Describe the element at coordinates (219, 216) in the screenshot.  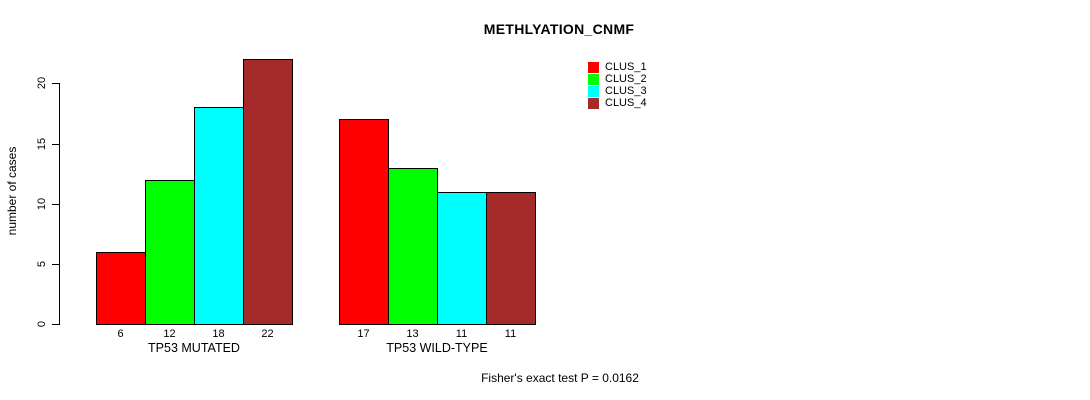
I see `bar-clus_3-tp53-mutated` at that location.